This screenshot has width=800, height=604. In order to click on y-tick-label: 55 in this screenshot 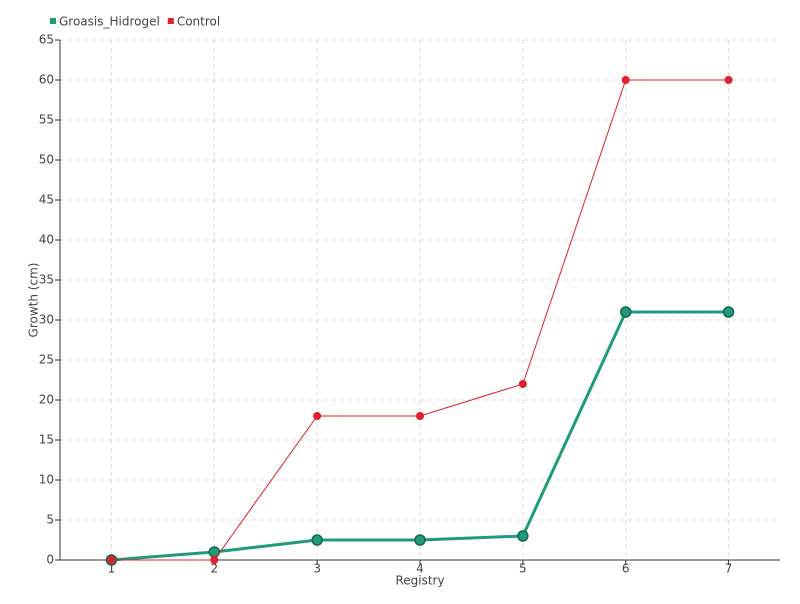, I will do `click(46, 120)`.